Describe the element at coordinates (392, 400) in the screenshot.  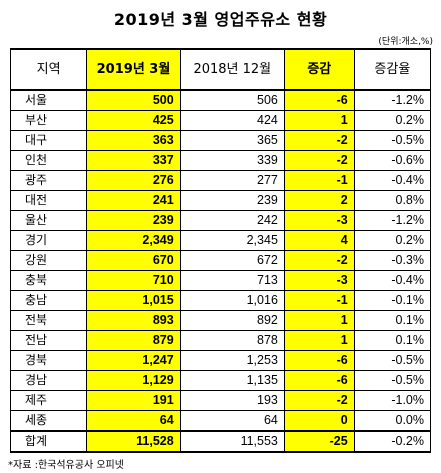
I see `change-rate-cell: -1.0%` at that location.